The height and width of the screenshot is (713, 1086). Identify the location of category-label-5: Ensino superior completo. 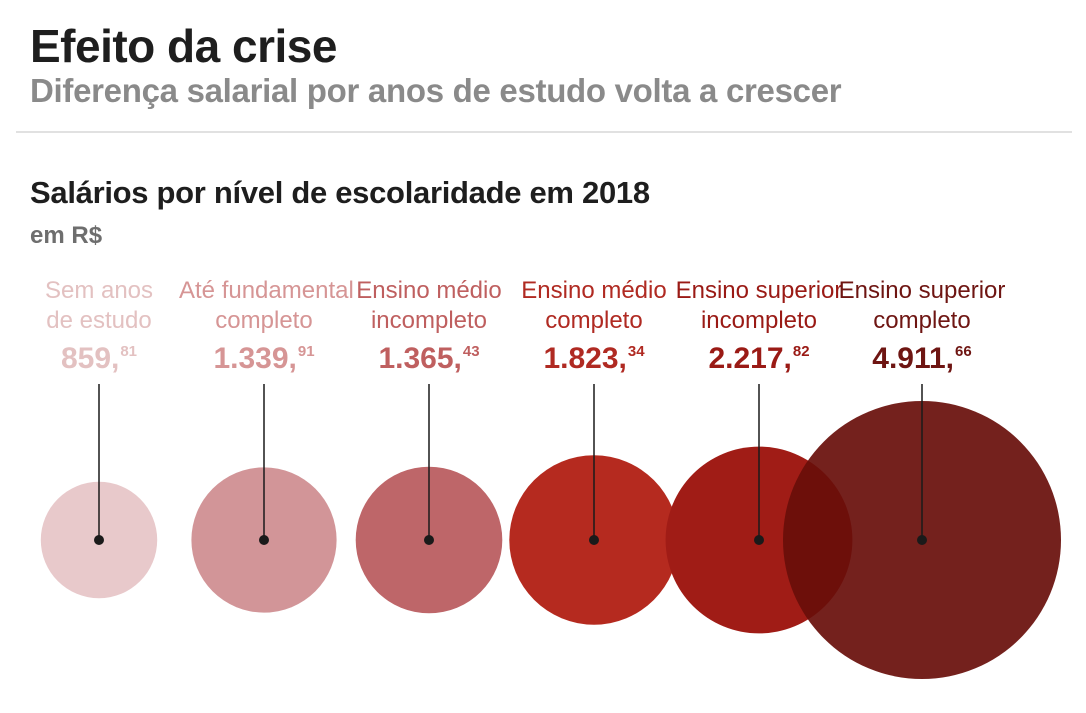
(922, 306).